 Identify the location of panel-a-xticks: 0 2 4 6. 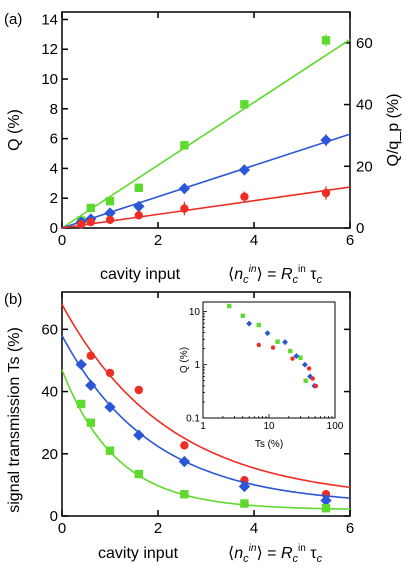
(206, 240).